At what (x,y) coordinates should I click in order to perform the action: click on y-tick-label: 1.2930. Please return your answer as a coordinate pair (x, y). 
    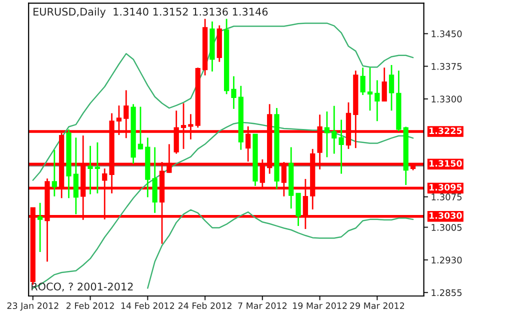
    Looking at the image, I should click on (447, 260).